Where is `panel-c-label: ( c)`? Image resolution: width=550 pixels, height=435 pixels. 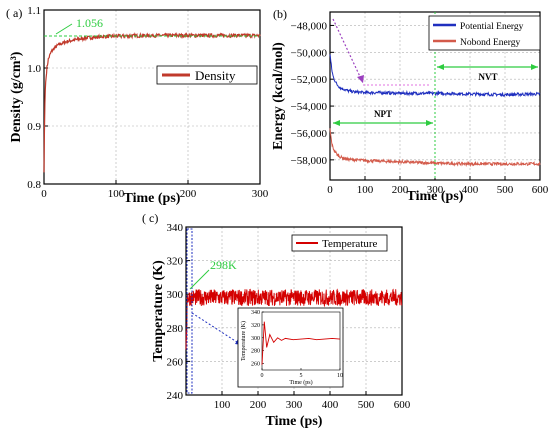
panel-c-label: ( c) is located at coordinates (150, 218).